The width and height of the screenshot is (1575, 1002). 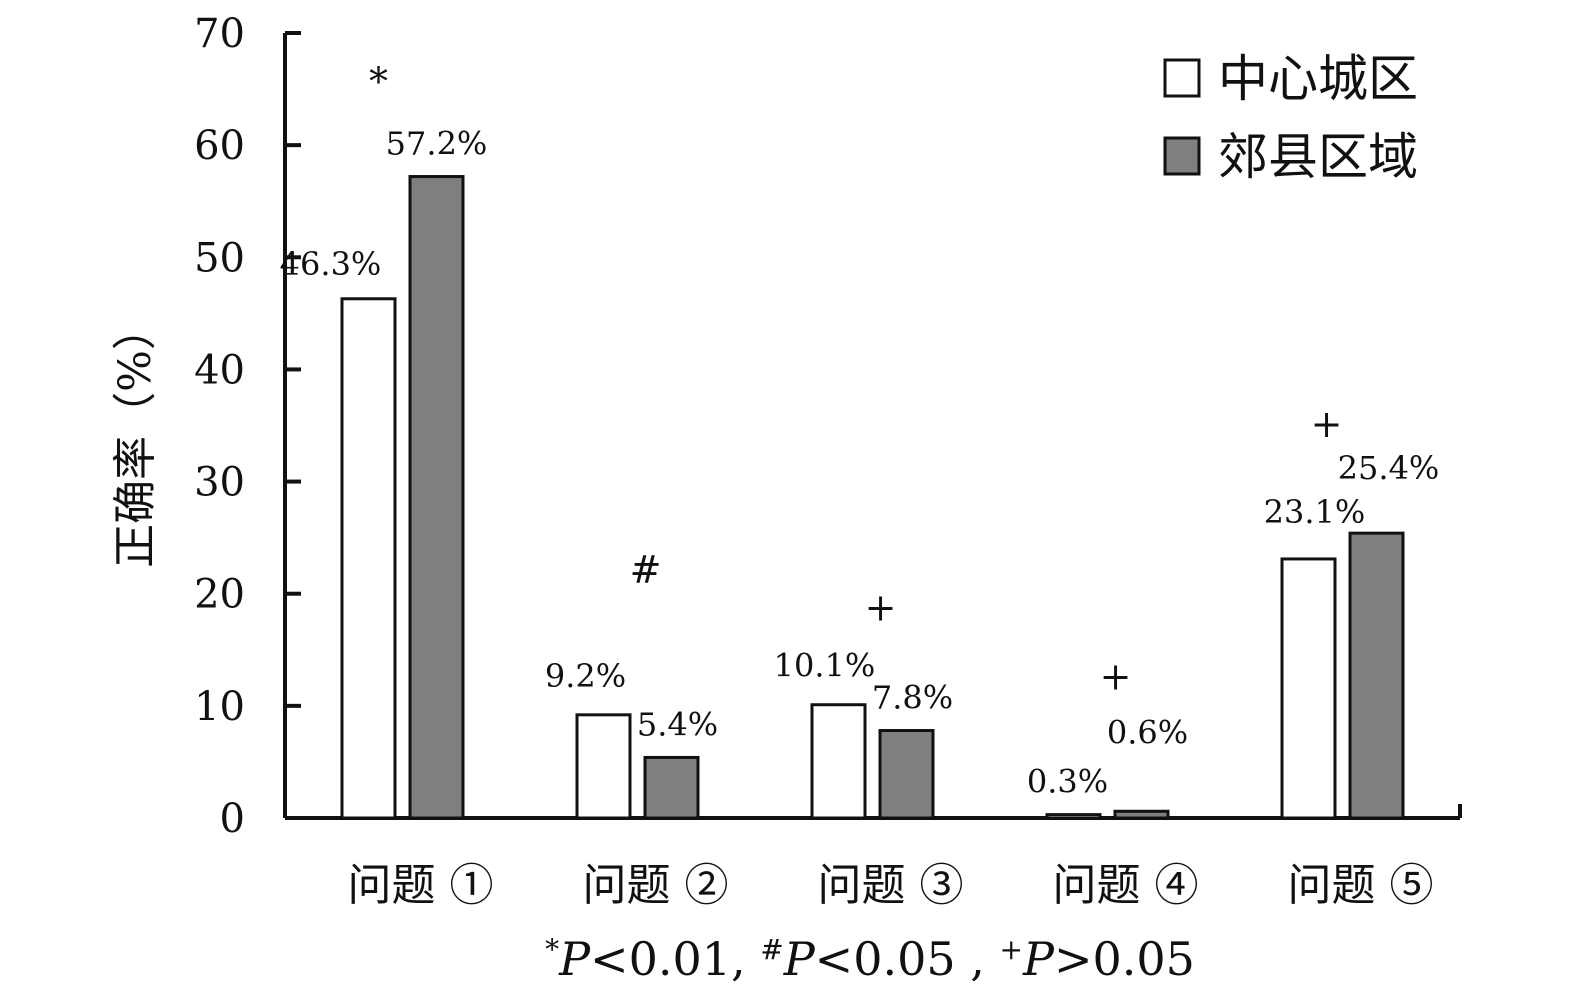 I want to click on y-tick-label: 20, so click(x=219, y=595).